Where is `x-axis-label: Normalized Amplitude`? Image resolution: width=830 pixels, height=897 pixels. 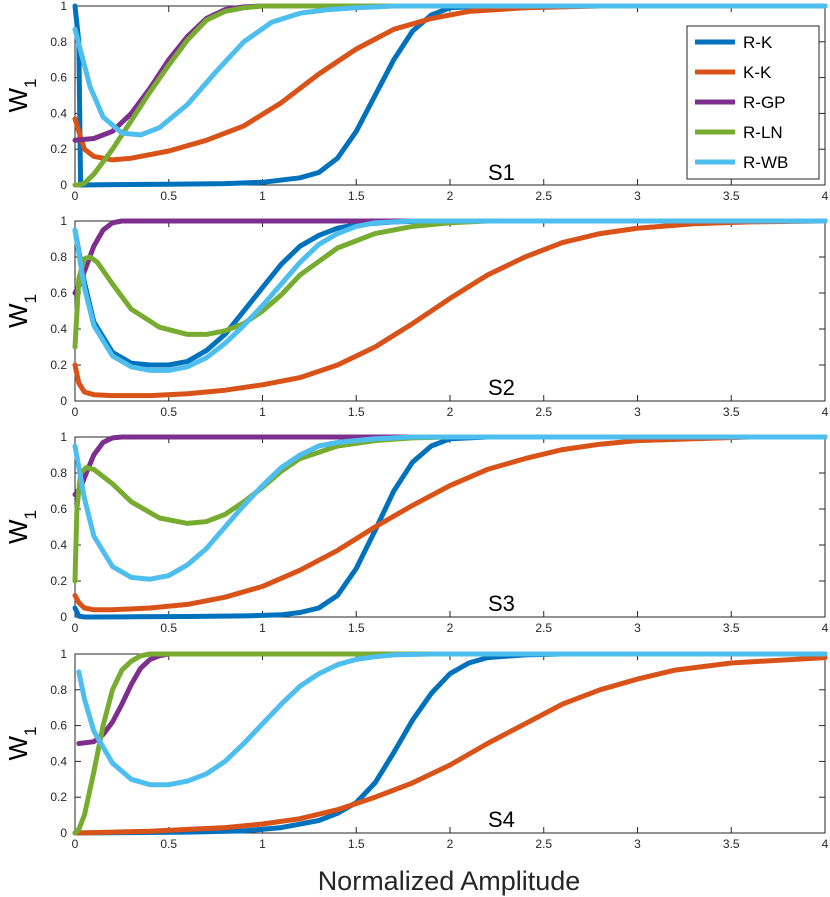 x-axis-label: Normalized Amplitude is located at coordinates (449, 881).